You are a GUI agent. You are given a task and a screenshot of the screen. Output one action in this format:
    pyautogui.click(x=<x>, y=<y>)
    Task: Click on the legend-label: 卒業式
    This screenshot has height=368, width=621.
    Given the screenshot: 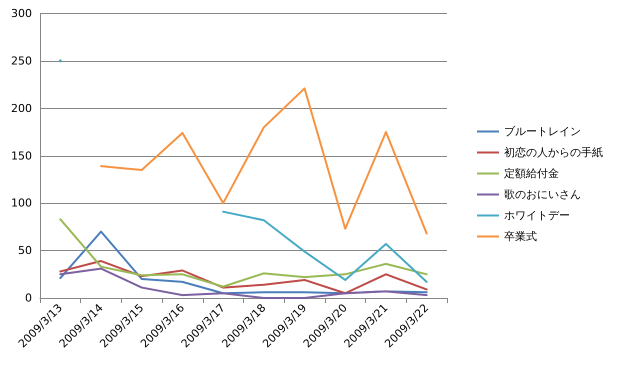 What is the action you would take?
    pyautogui.click(x=520, y=236)
    